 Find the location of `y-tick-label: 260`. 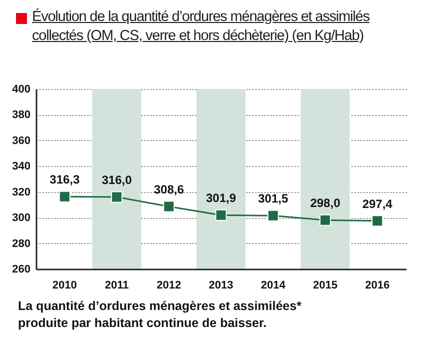

y-tick-label: 260 is located at coordinates (21, 270).